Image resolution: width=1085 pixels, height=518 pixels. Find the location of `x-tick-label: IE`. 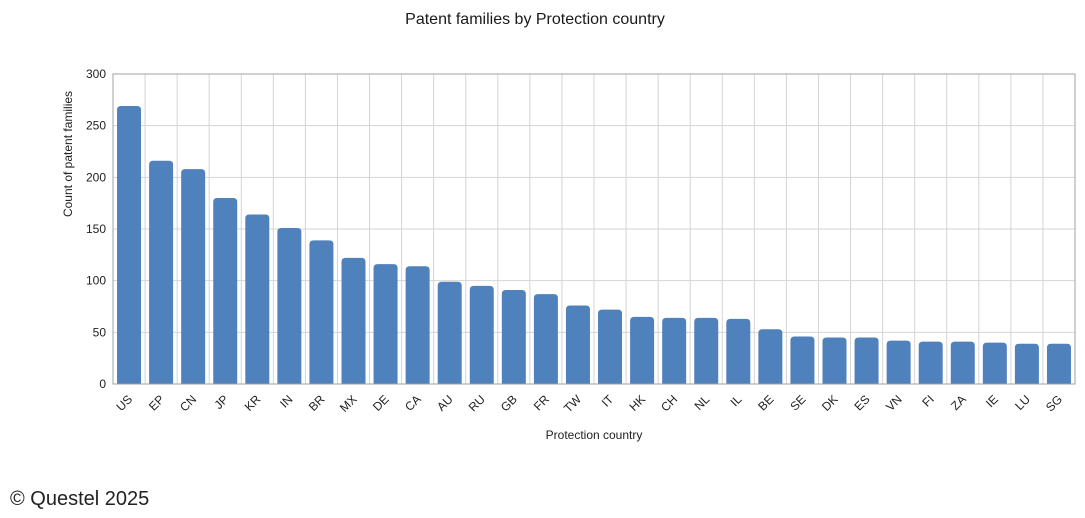

x-tick-label: IE is located at coordinates (992, 401).